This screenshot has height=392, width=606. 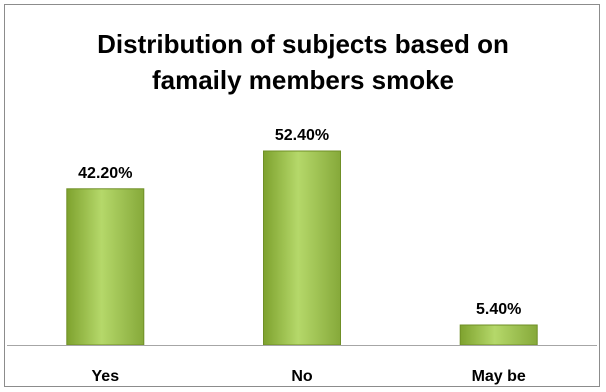 I want to click on chart-title-line-1: Distribution of subjects based on, so click(x=303, y=44).